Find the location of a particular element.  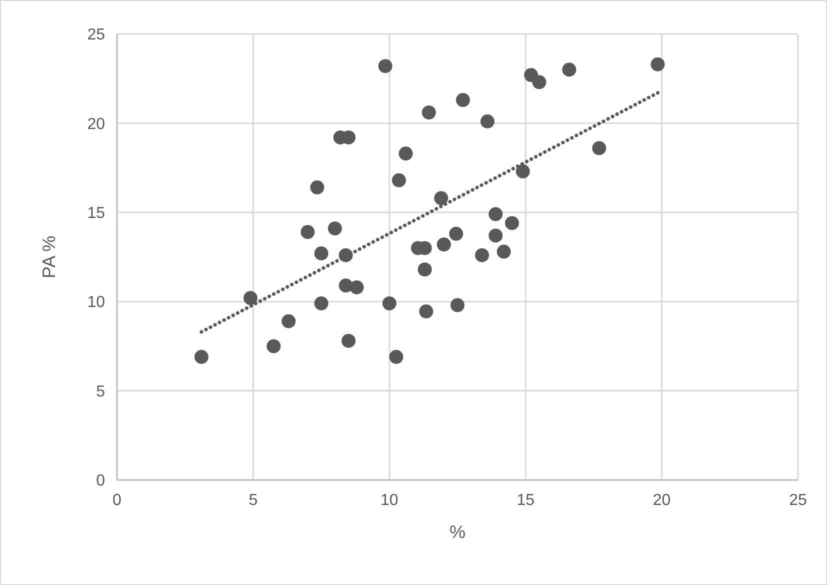

y-tick-label: 15 is located at coordinates (96, 213).